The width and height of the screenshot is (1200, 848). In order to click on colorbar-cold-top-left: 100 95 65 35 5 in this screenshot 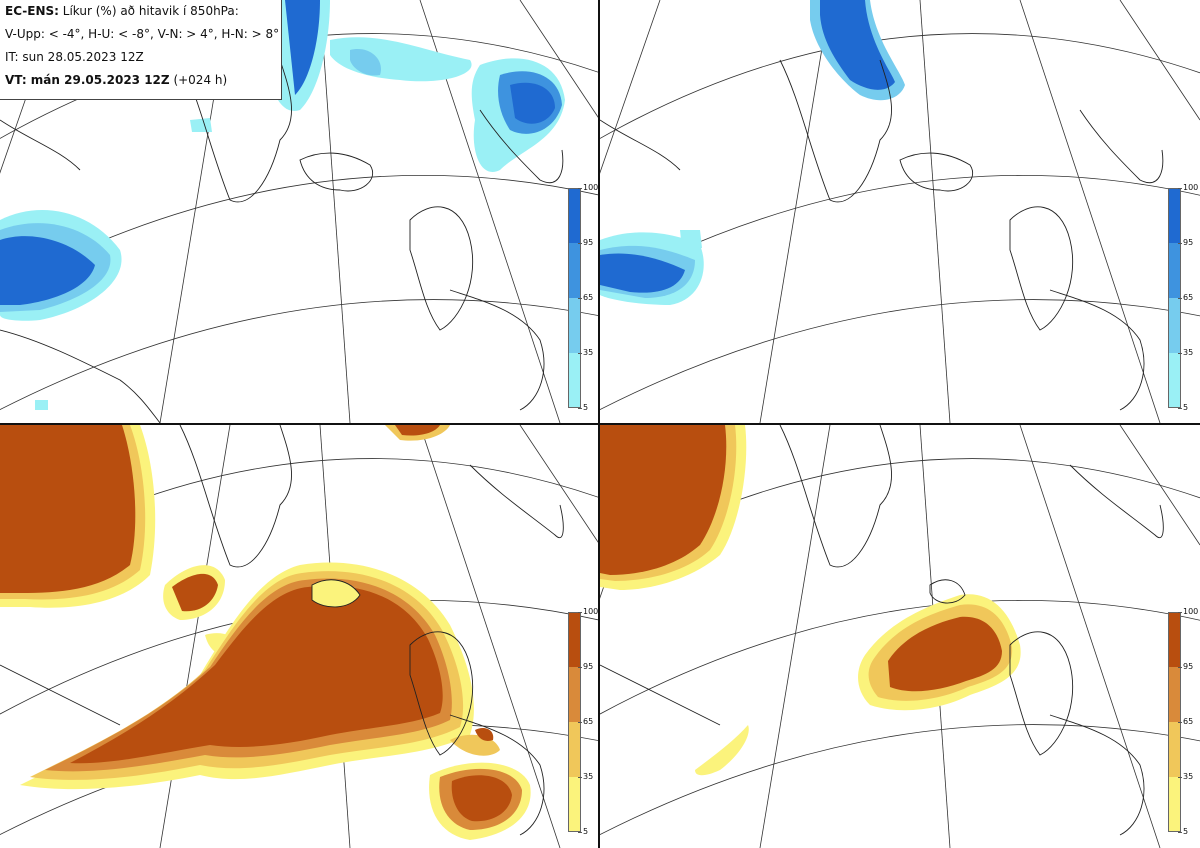, I will do `click(584, 298)`.